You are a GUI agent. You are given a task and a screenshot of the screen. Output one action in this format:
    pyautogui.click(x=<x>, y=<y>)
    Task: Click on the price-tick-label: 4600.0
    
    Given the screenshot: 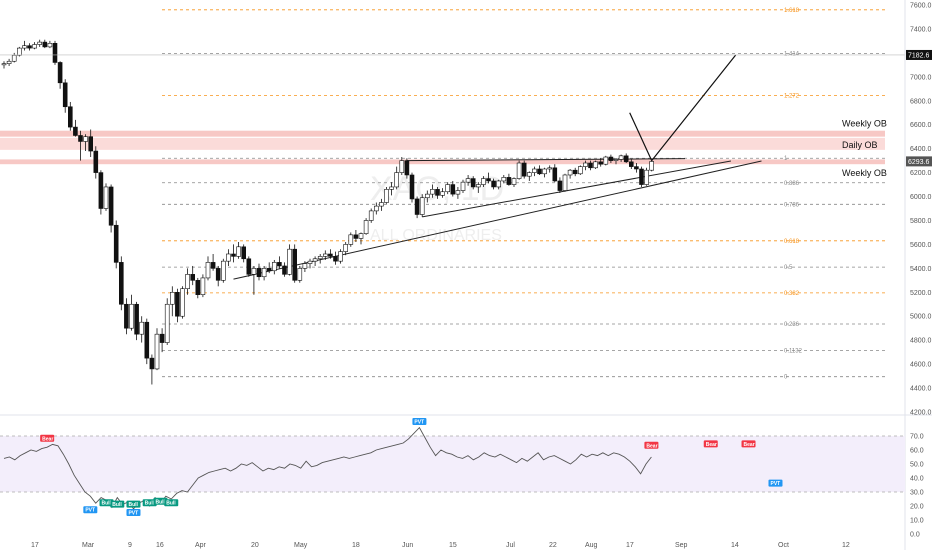 What is the action you would take?
    pyautogui.click(x=921, y=365)
    